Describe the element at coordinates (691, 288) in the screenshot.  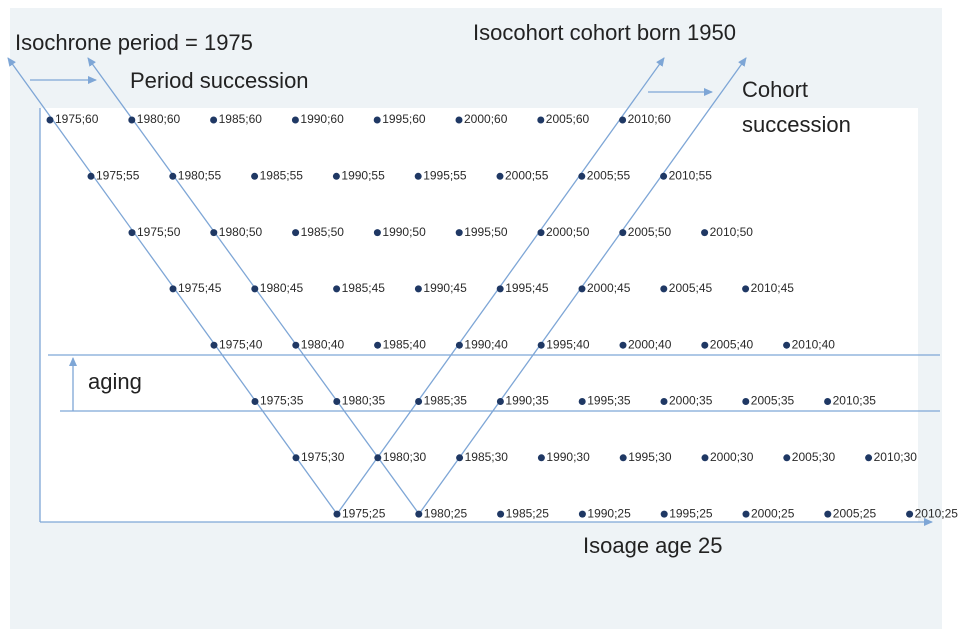
I see `point-label: 2005;45` at that location.